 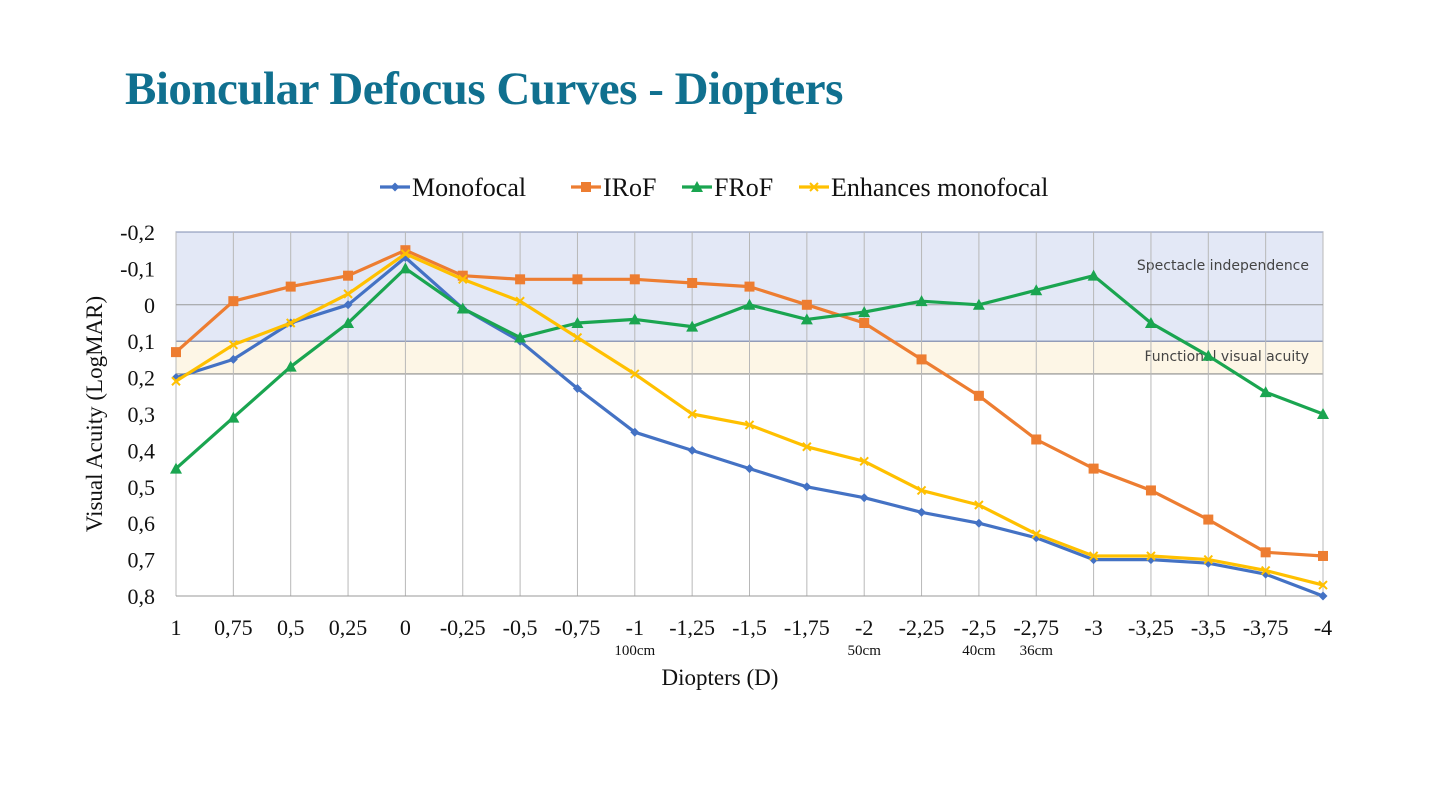 I want to click on y-tick-label: 0,3, so click(x=142, y=414).